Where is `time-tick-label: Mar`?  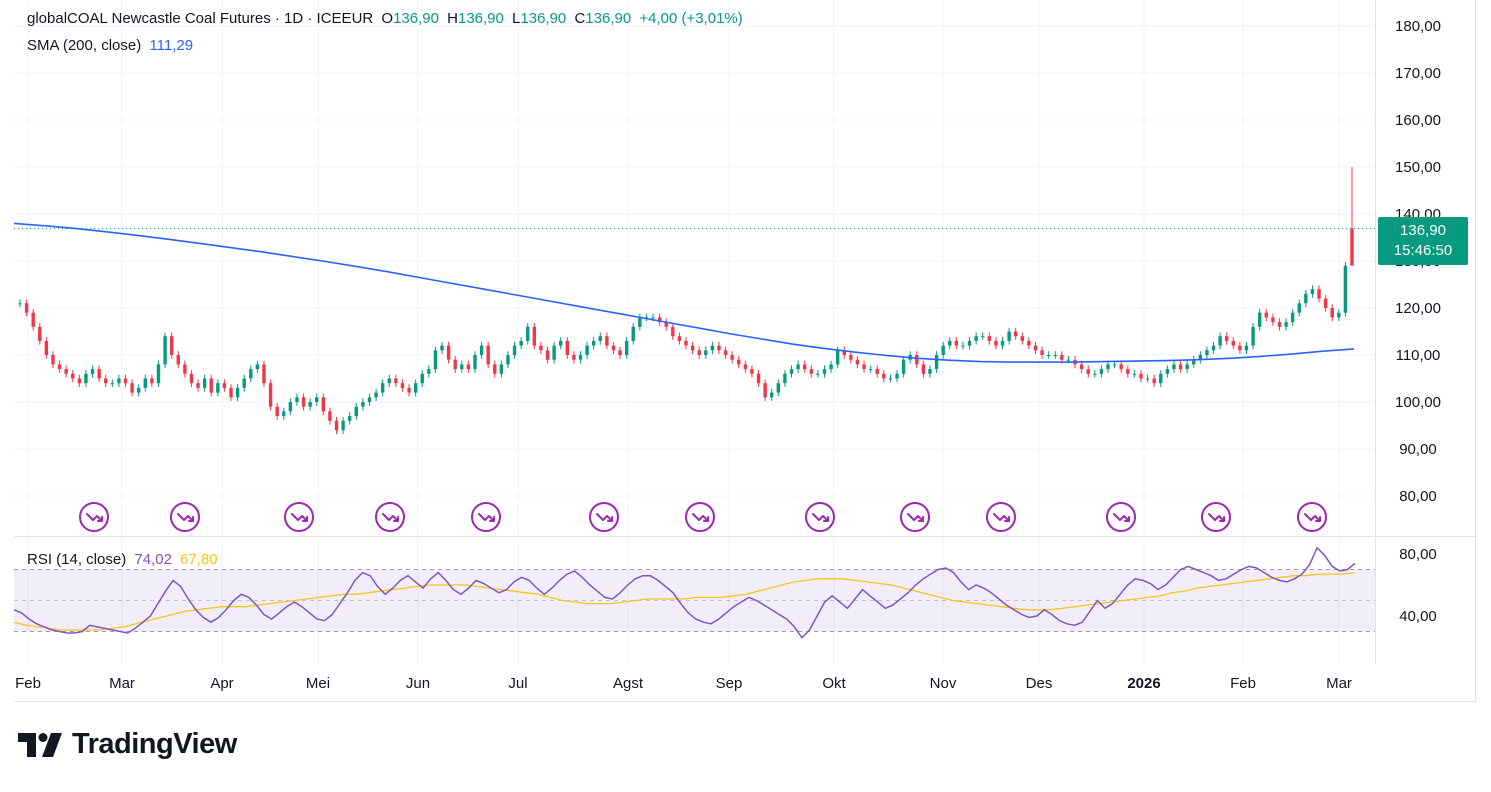
time-tick-label: Mar is located at coordinates (1339, 683).